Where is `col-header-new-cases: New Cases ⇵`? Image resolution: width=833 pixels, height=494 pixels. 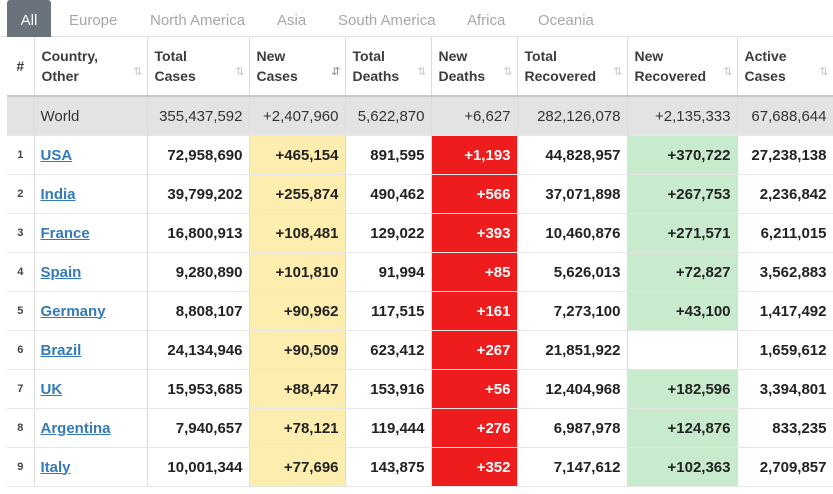 col-header-new-cases: New Cases ⇵ is located at coordinates (297, 67).